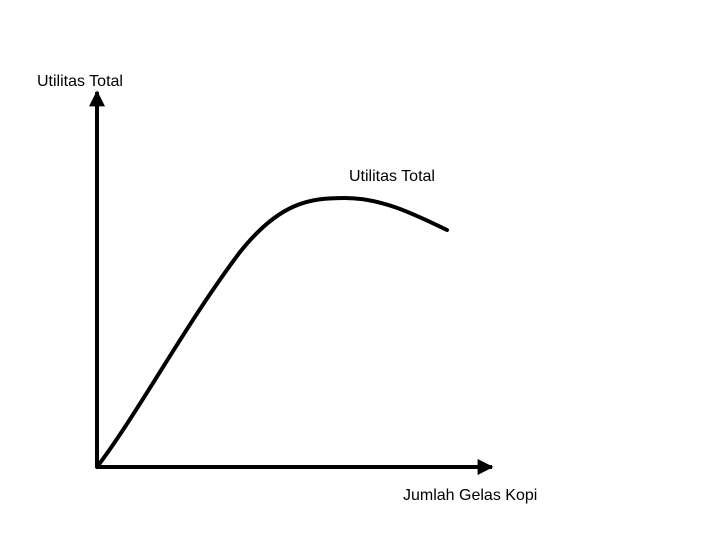 The height and width of the screenshot is (545, 720). Describe the element at coordinates (392, 176) in the screenshot. I see `curve-label: Utilitas Total` at that location.